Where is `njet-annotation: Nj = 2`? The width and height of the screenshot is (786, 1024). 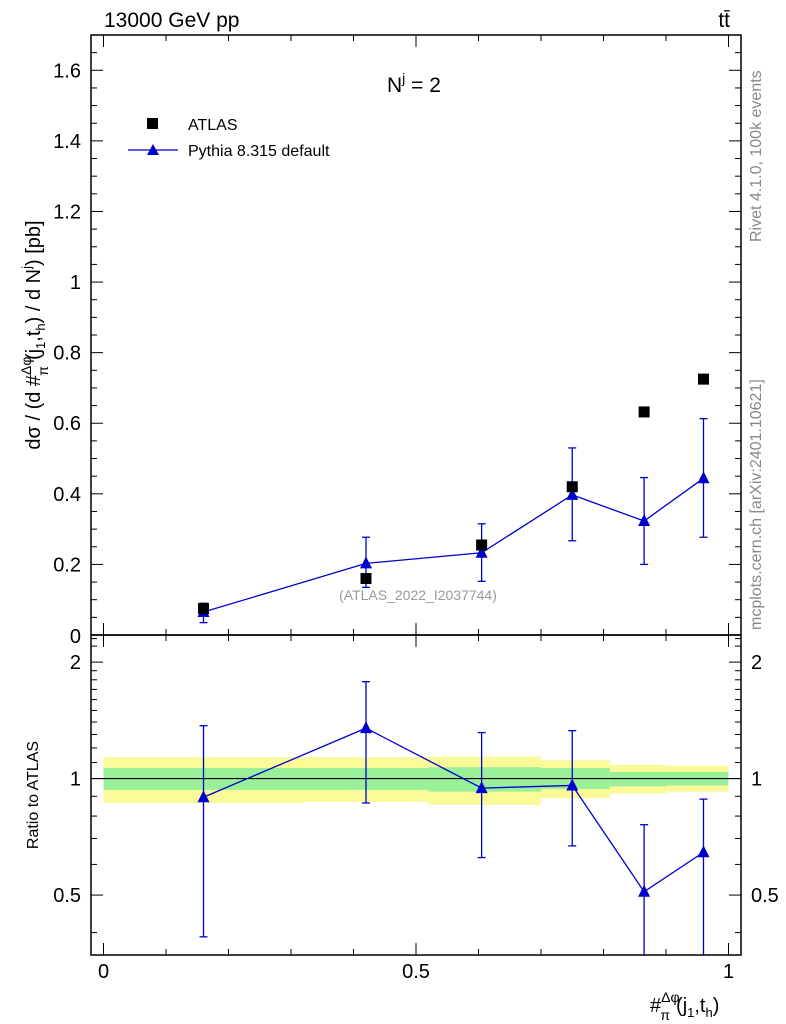 njet-annotation: Nj = 2 is located at coordinates (414, 83).